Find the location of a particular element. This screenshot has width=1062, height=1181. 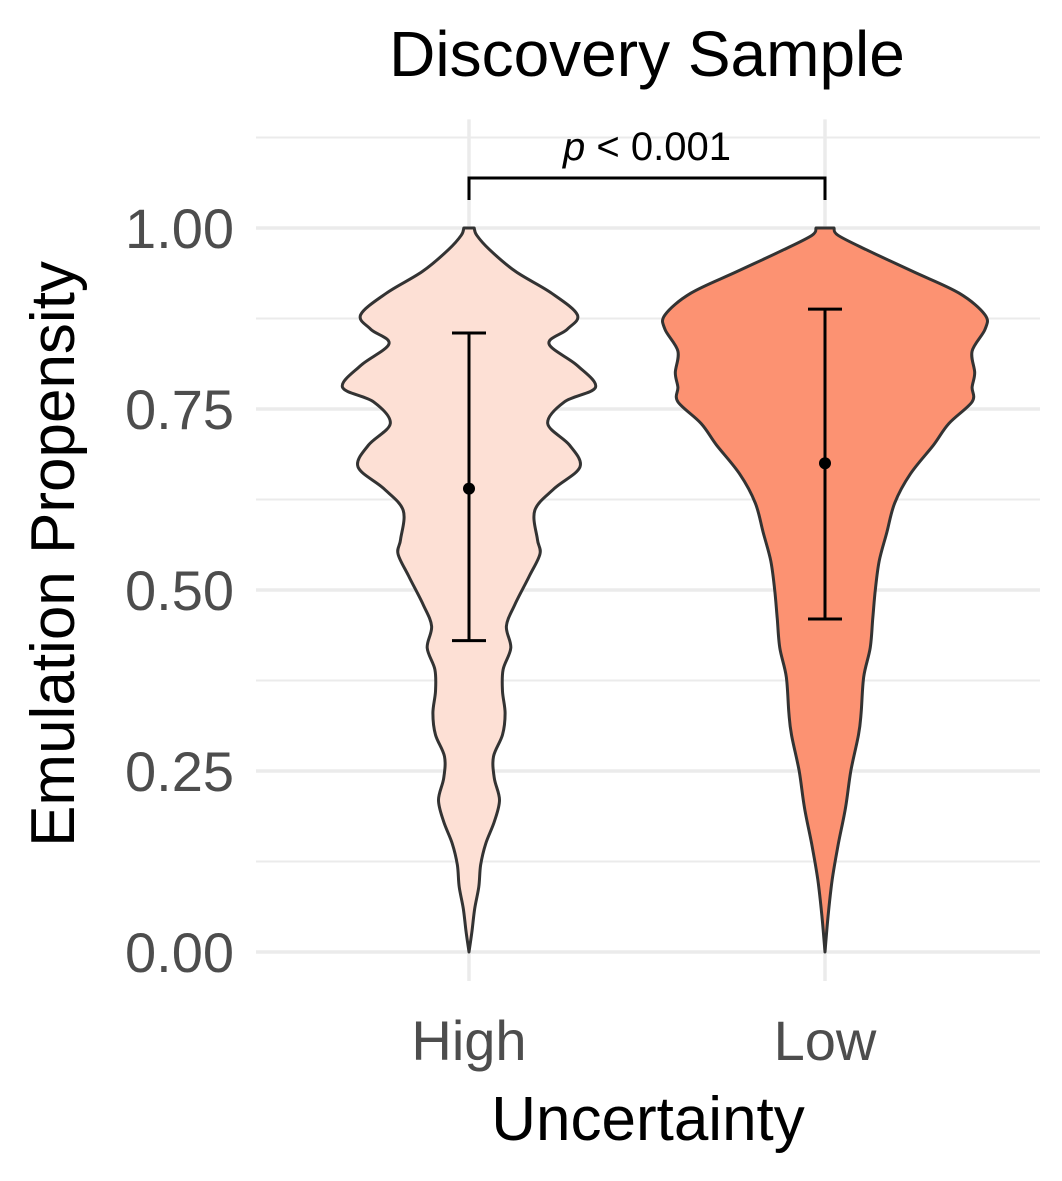

x-tick-label: Low is located at coordinates (825, 1040).